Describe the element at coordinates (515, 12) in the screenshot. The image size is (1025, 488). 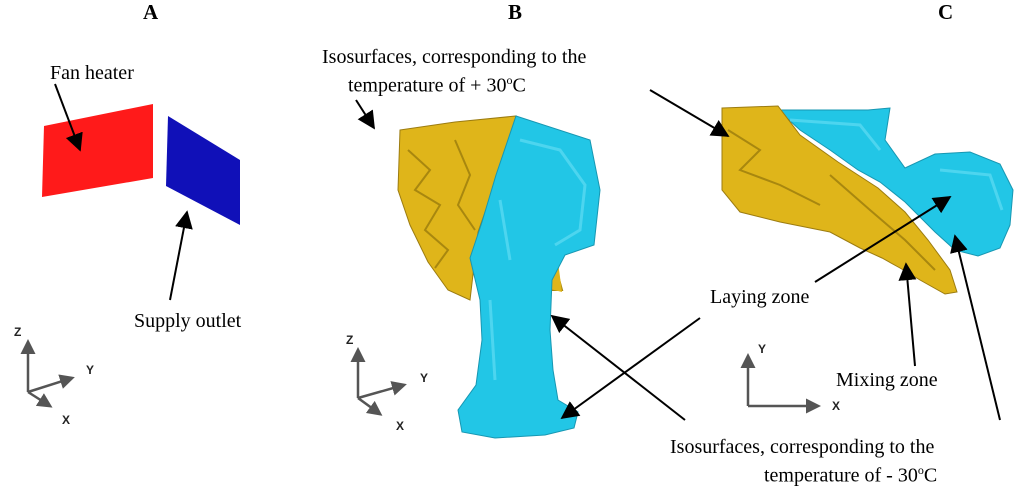
I see `panel-label-b: B` at that location.